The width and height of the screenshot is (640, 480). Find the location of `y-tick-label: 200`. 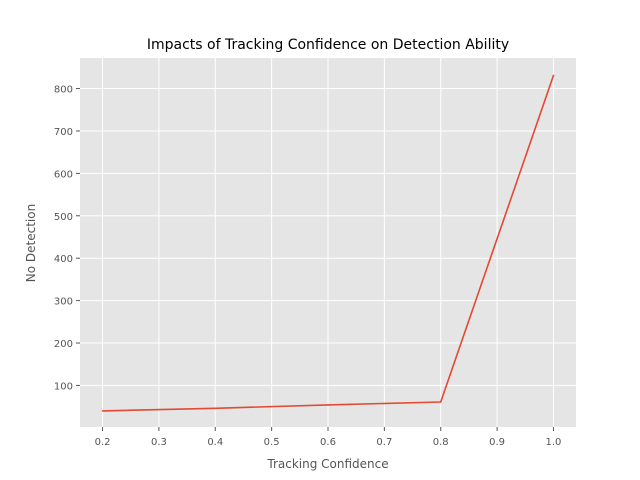

y-tick-label: 200 is located at coordinates (63, 344).